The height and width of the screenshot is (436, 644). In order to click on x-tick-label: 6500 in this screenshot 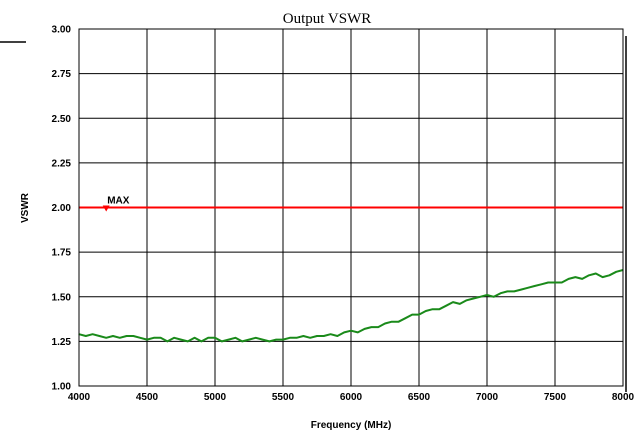, I will do `click(419, 397)`.